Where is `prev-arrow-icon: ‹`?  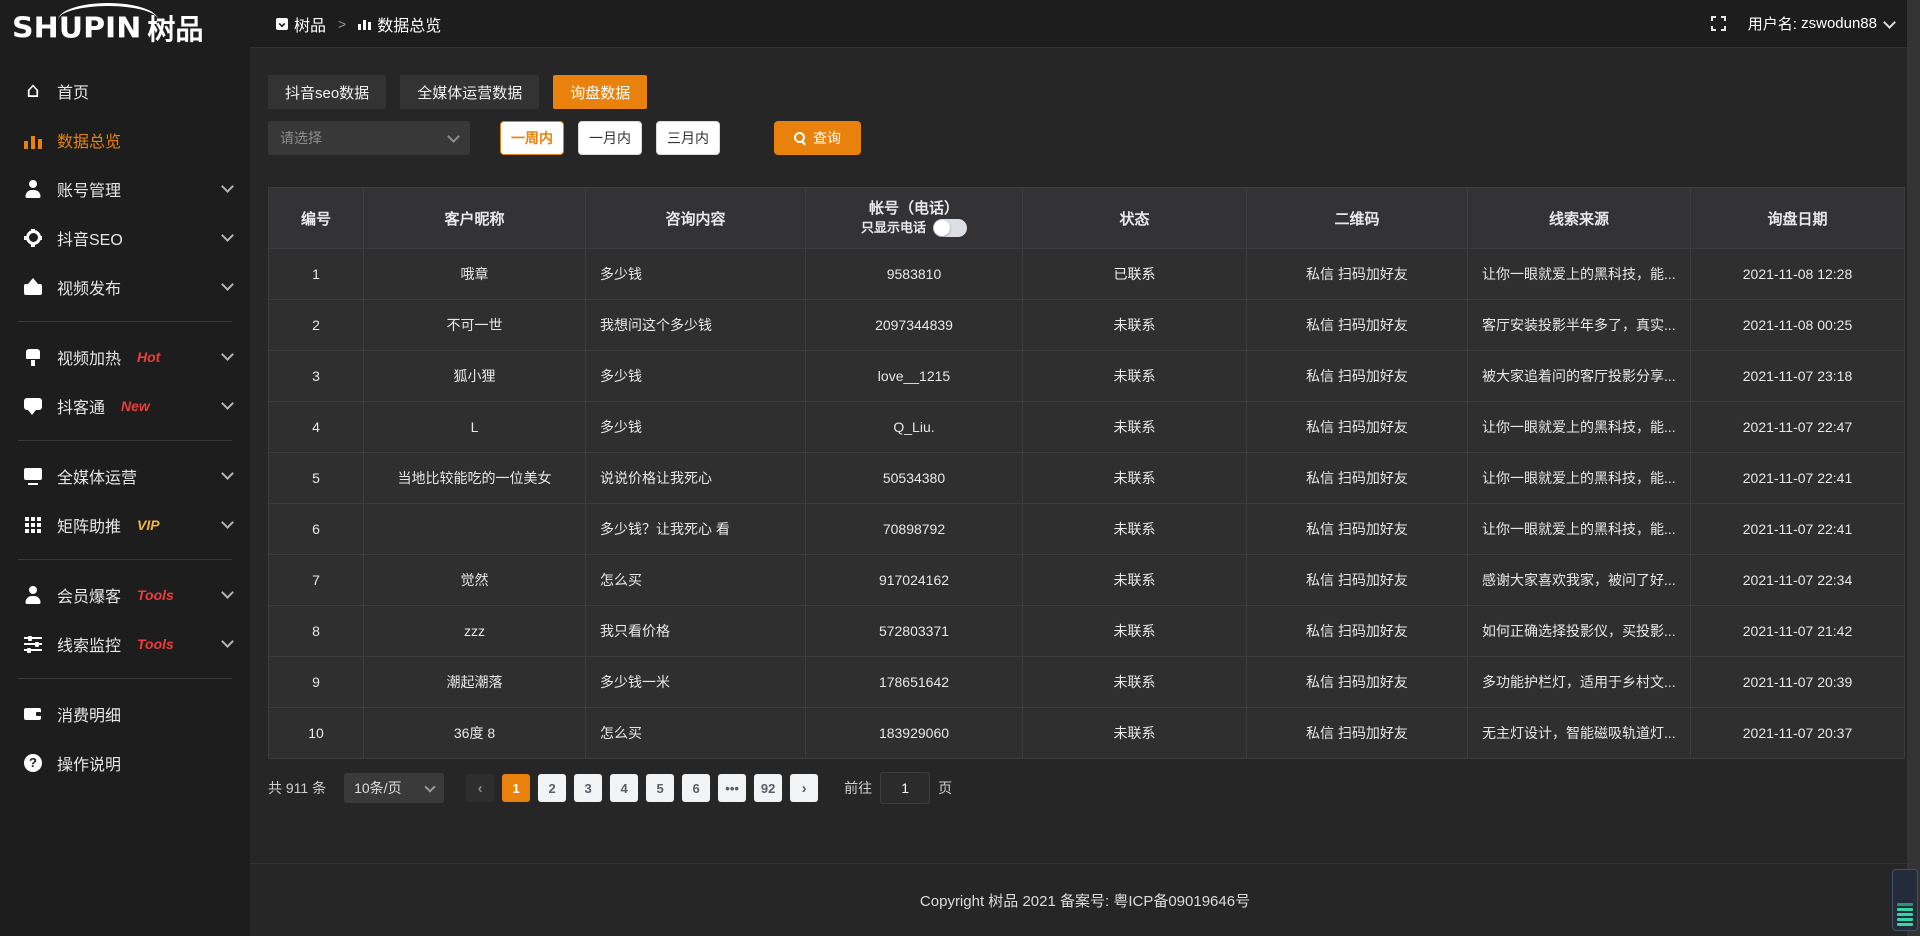 prev-arrow-icon: ‹ is located at coordinates (480, 788).